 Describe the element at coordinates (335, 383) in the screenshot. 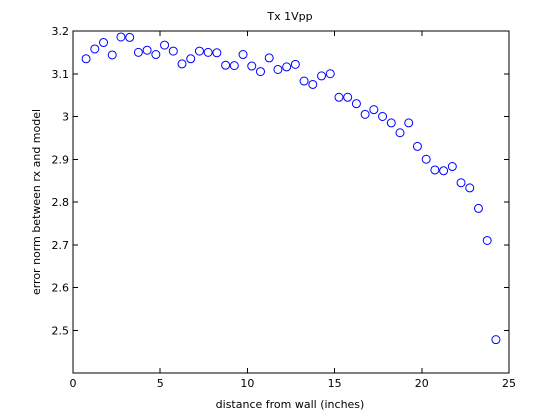

I see `x-tick-label: 15` at that location.